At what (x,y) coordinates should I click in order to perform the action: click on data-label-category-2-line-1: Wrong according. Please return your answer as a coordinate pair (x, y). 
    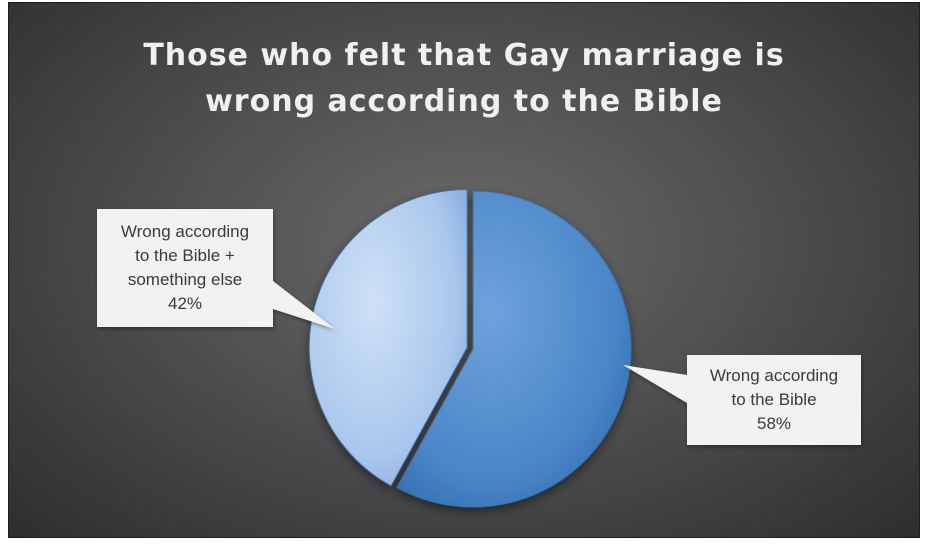
    Looking at the image, I should click on (185, 231).